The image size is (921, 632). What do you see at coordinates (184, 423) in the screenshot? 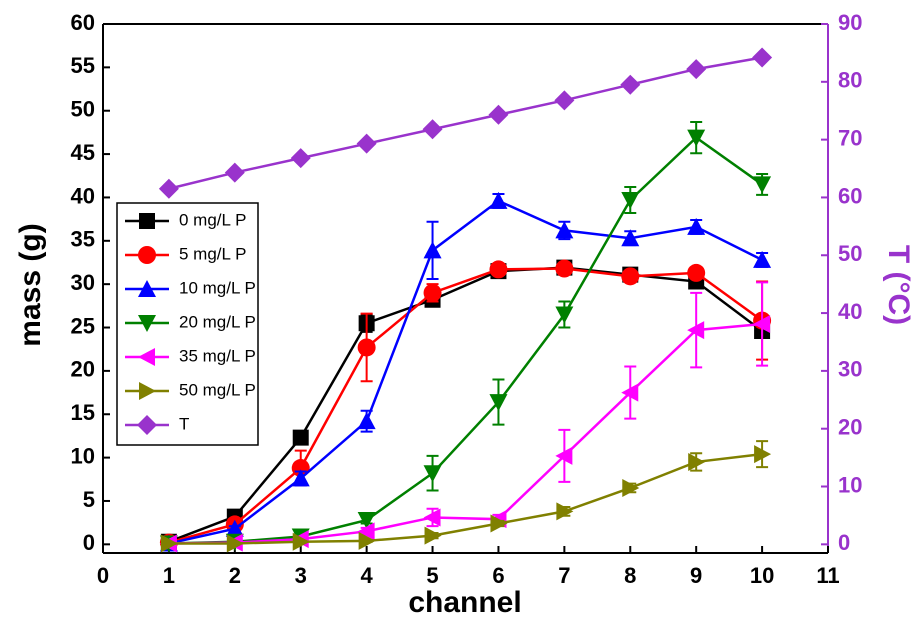
I see `legend-label: T` at bounding box center [184, 423].